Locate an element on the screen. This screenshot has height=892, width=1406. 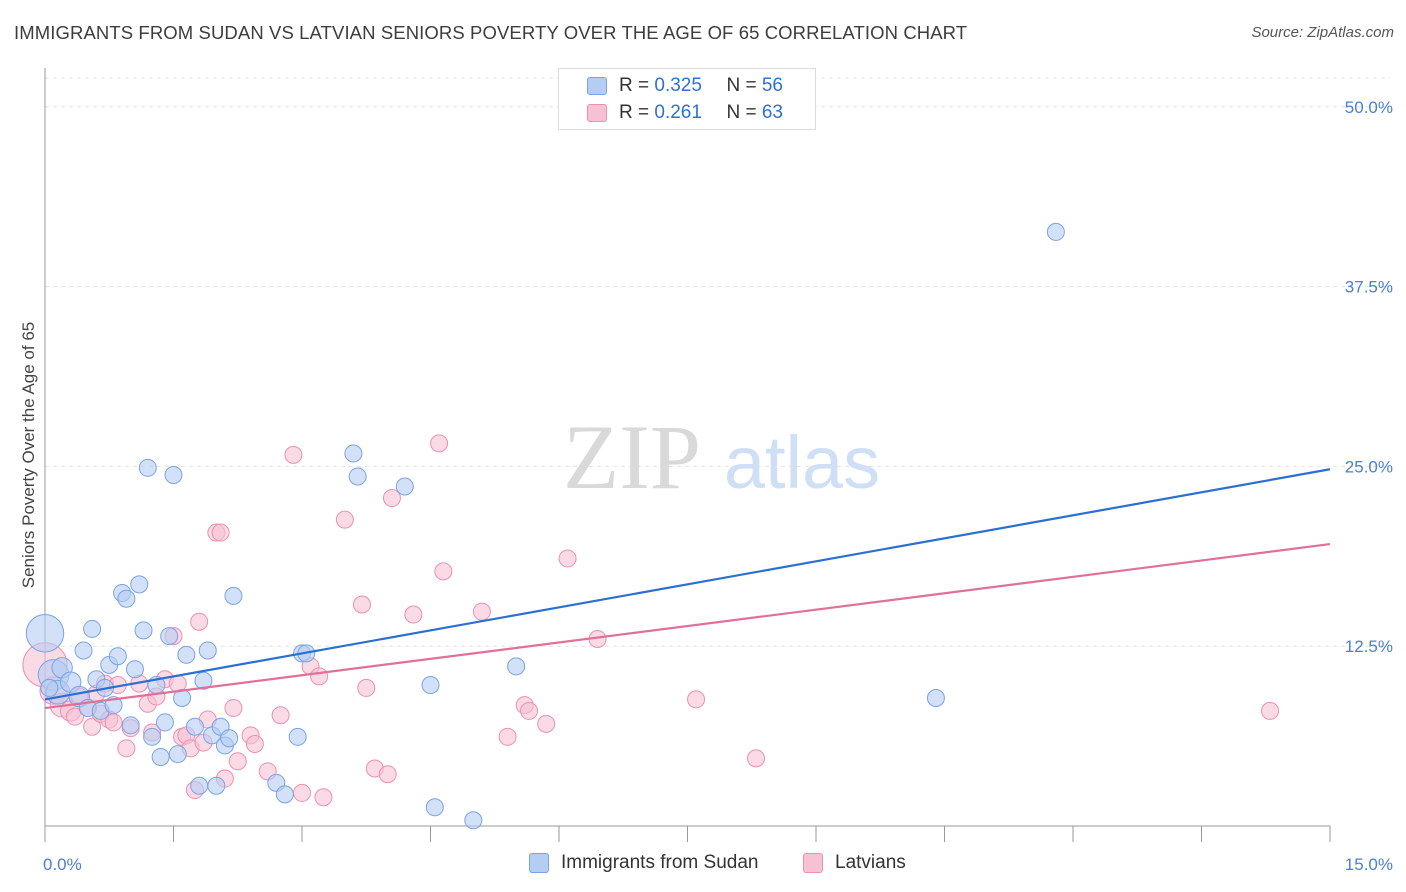
legend-n-value-latvians: 63 is located at coordinates (772, 112).